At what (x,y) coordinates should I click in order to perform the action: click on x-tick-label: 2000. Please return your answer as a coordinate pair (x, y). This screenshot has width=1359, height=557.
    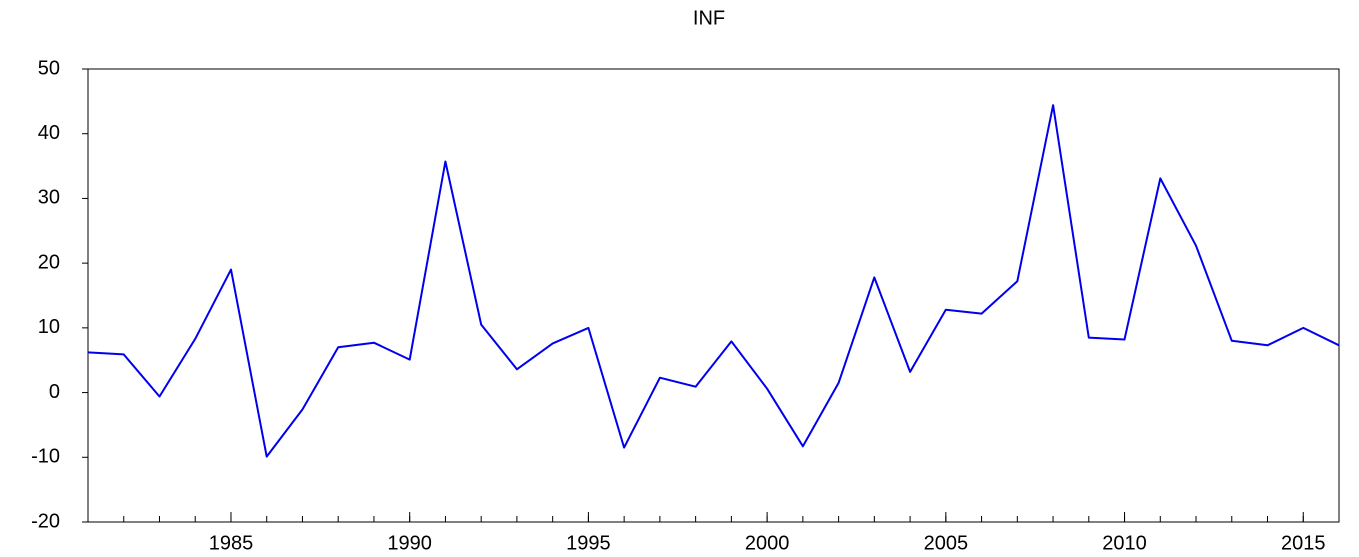
    Looking at the image, I should click on (767, 543).